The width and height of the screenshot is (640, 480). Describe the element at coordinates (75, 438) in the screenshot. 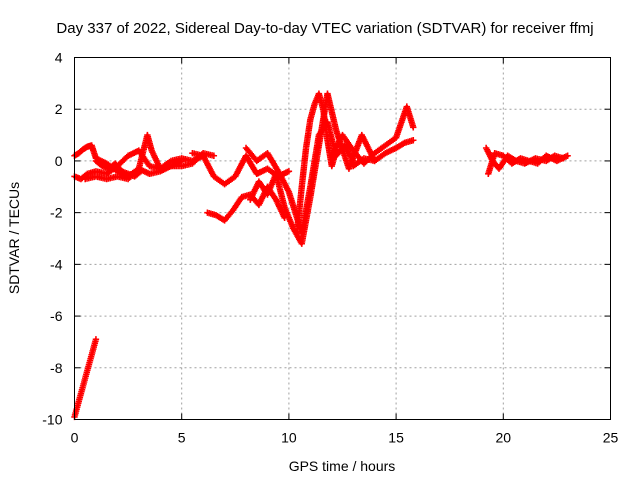

I see `x-tick-label: 0` at that location.